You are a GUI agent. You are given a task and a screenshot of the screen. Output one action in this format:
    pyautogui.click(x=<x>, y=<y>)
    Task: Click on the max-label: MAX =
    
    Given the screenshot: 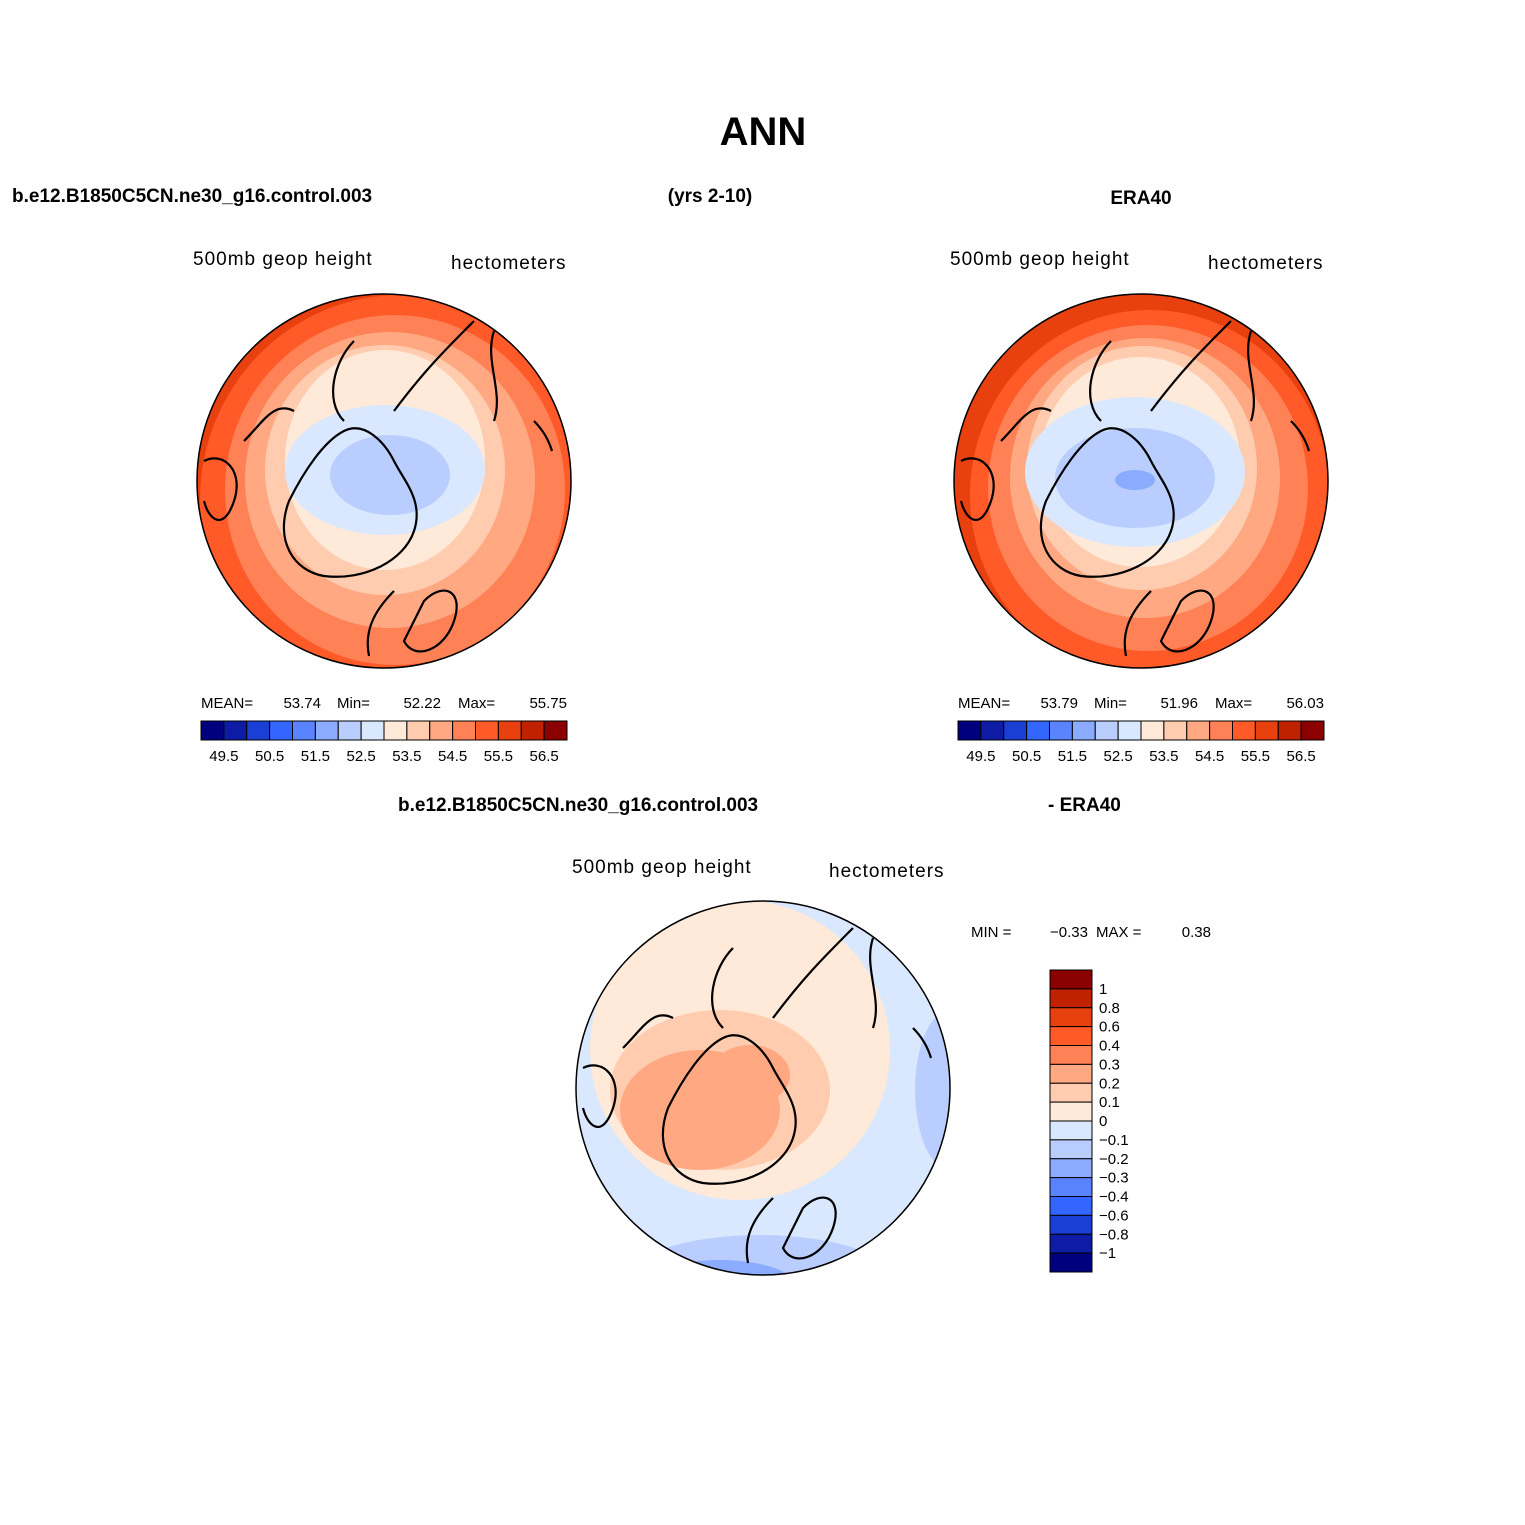 What is the action you would take?
    pyautogui.click(x=1119, y=932)
    